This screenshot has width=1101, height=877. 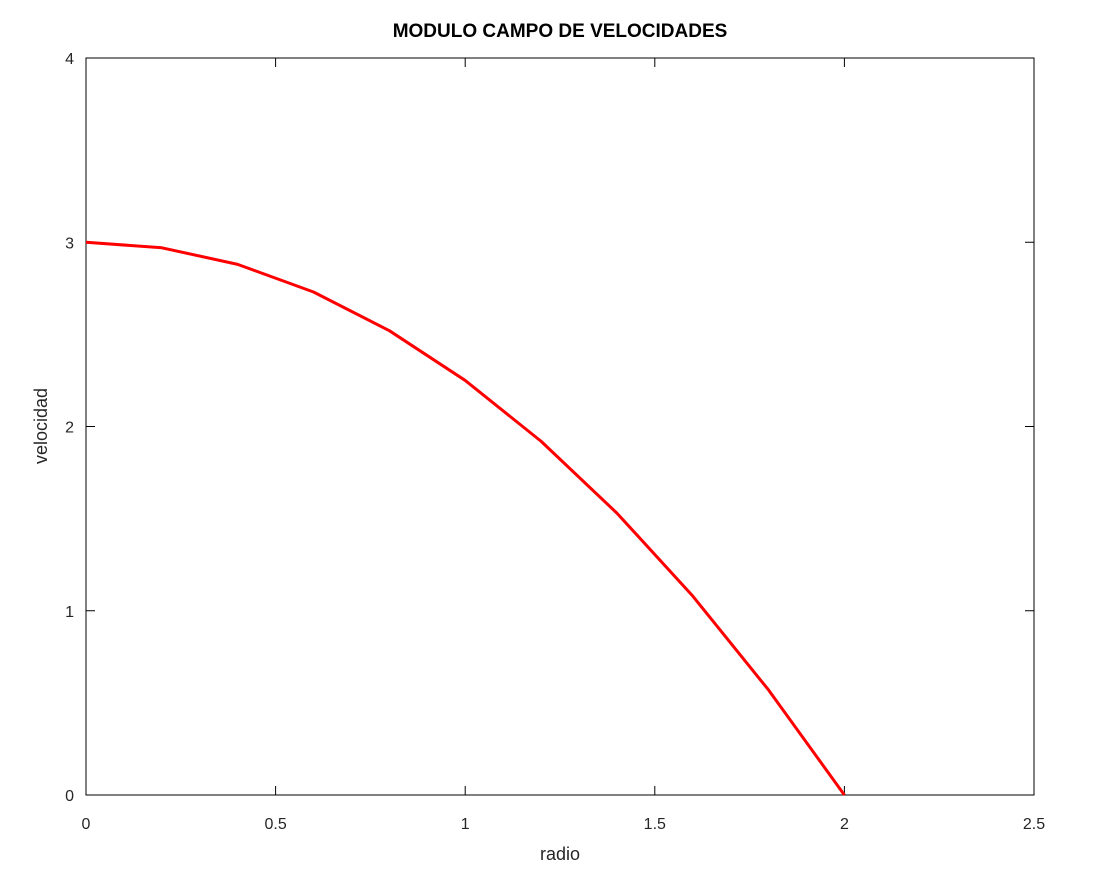 What do you see at coordinates (69, 796) in the screenshot?
I see `y-tick-label: 0` at bounding box center [69, 796].